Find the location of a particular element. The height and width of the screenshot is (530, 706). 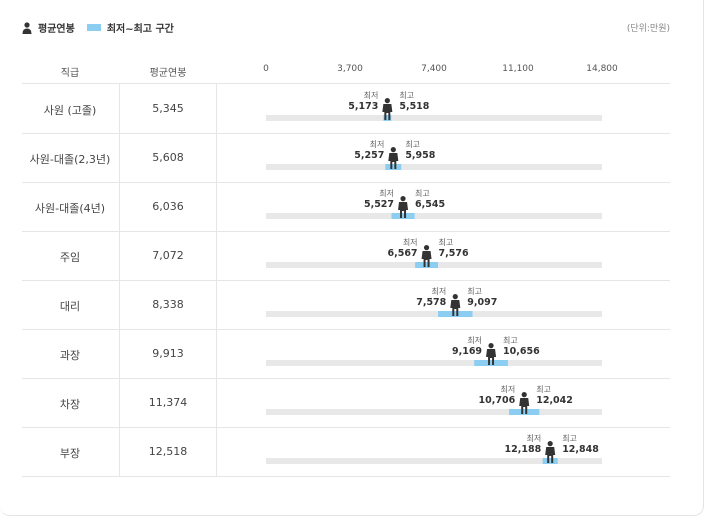

x-tick-label: 7,400 is located at coordinates (434, 69).